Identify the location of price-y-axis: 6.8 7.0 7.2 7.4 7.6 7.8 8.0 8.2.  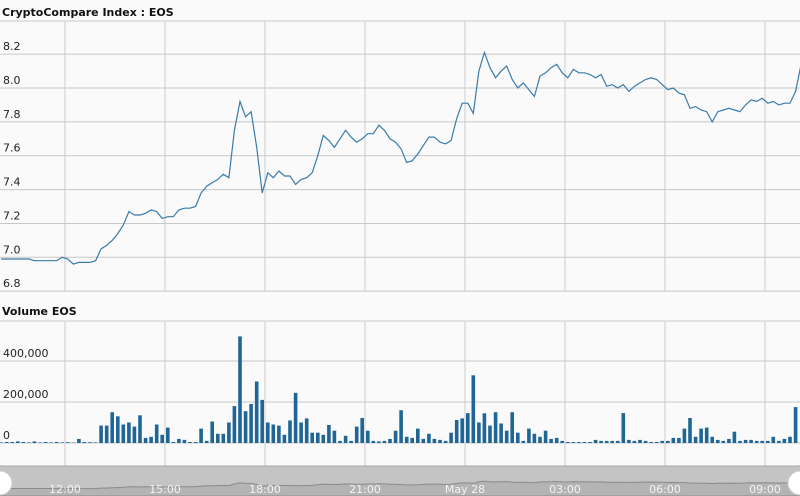
(12, 165).